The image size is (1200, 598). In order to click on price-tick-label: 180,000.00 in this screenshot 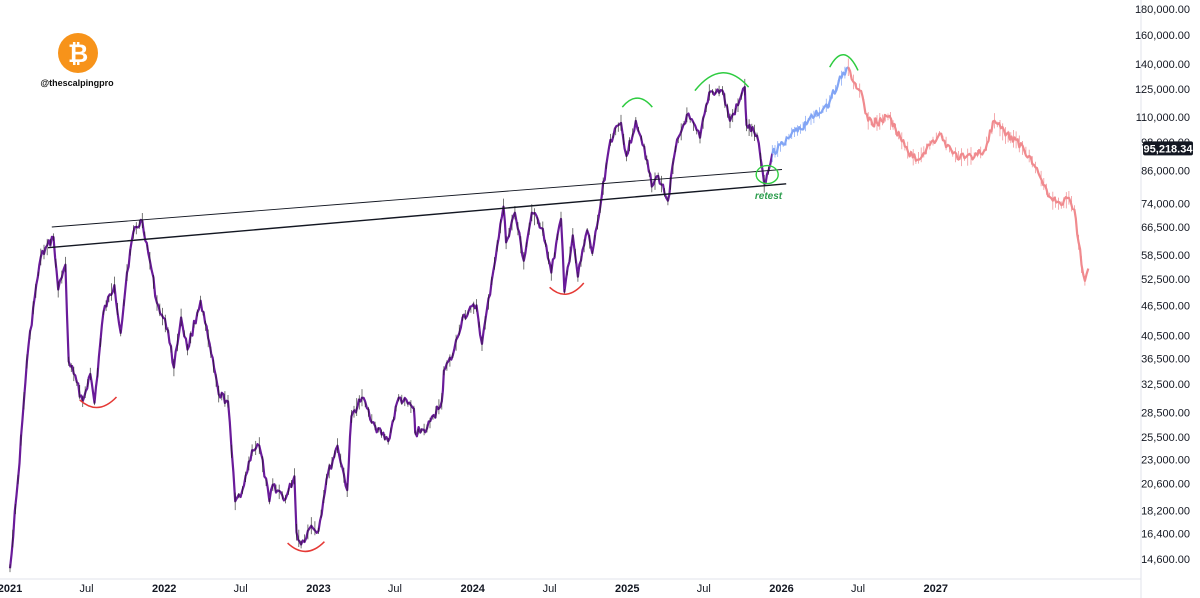, I will do `click(1162, 10)`.